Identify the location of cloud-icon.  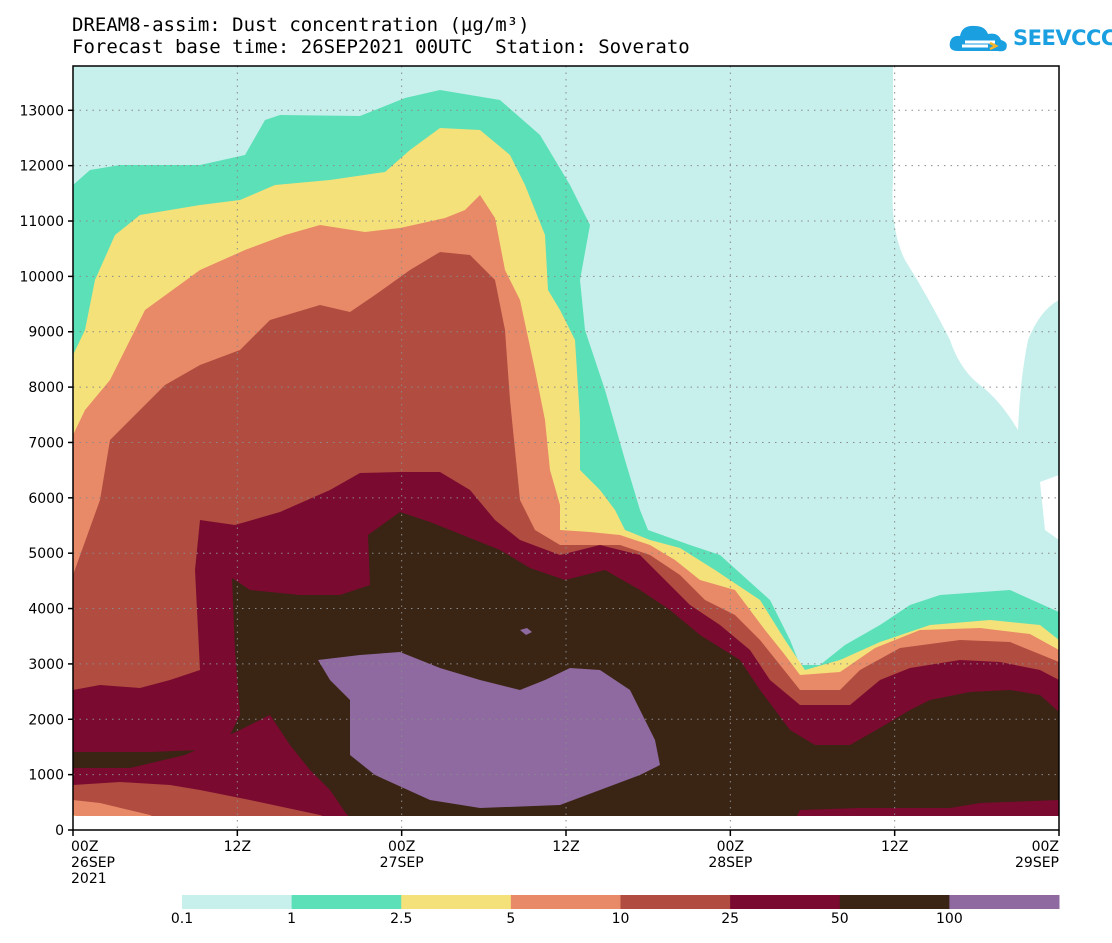
(978, 38).